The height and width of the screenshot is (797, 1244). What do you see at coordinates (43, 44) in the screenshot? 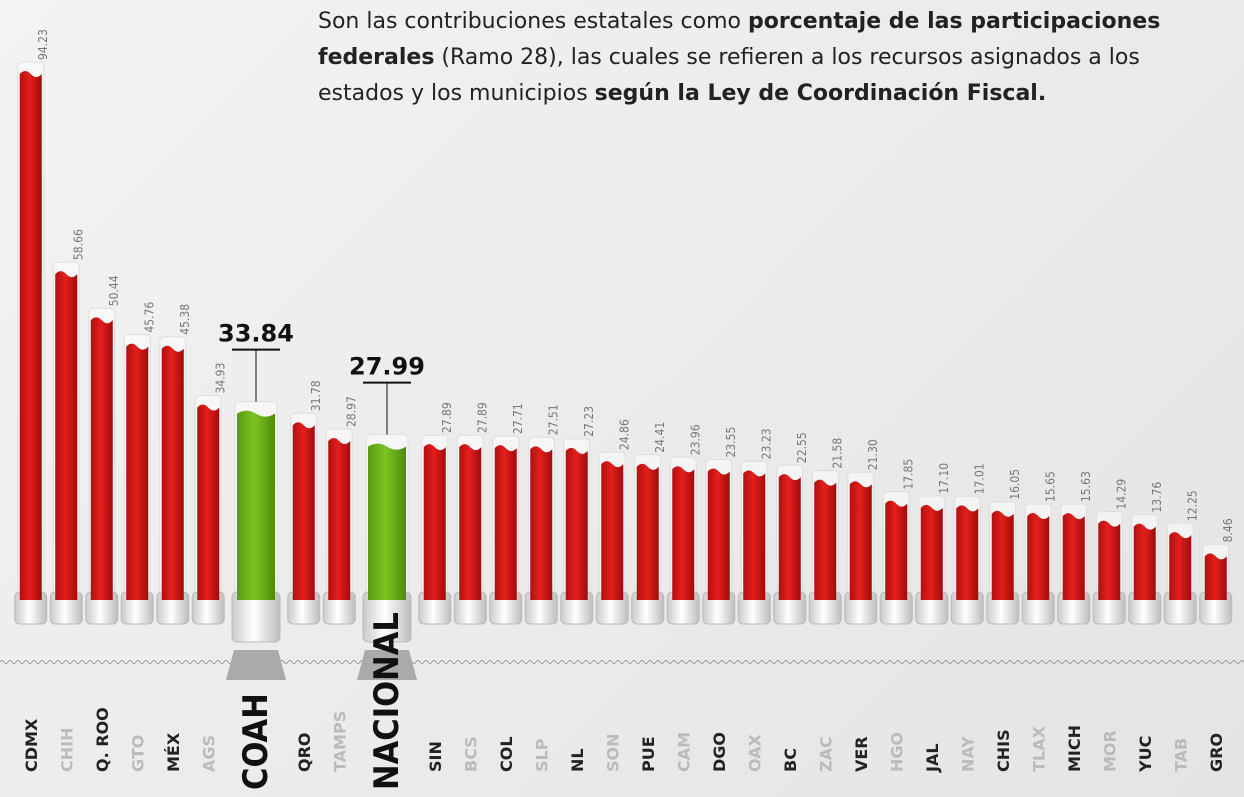
I see `value-label: 94.23` at bounding box center [43, 44].